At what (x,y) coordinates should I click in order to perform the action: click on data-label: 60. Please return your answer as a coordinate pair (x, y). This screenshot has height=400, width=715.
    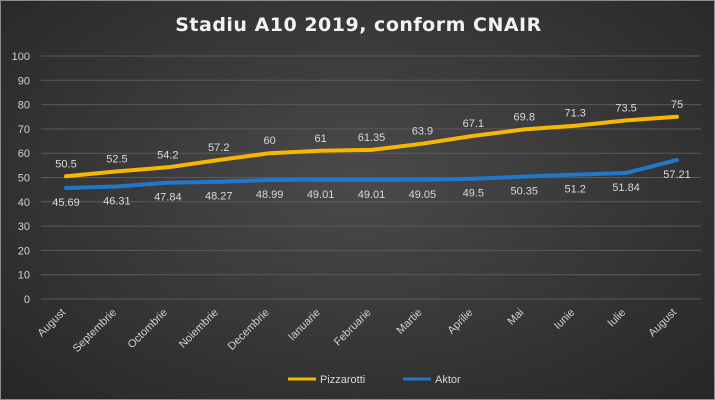
    Looking at the image, I should click on (270, 141).